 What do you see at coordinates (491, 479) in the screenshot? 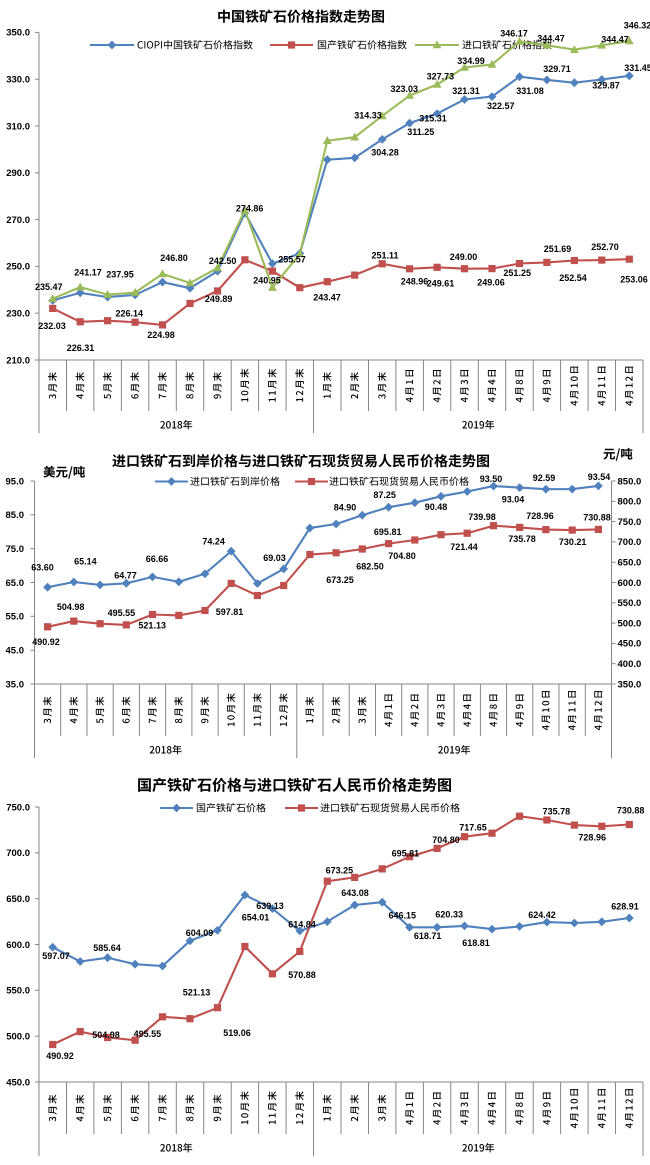
I see `svg-text: 93.50` at bounding box center [491, 479].